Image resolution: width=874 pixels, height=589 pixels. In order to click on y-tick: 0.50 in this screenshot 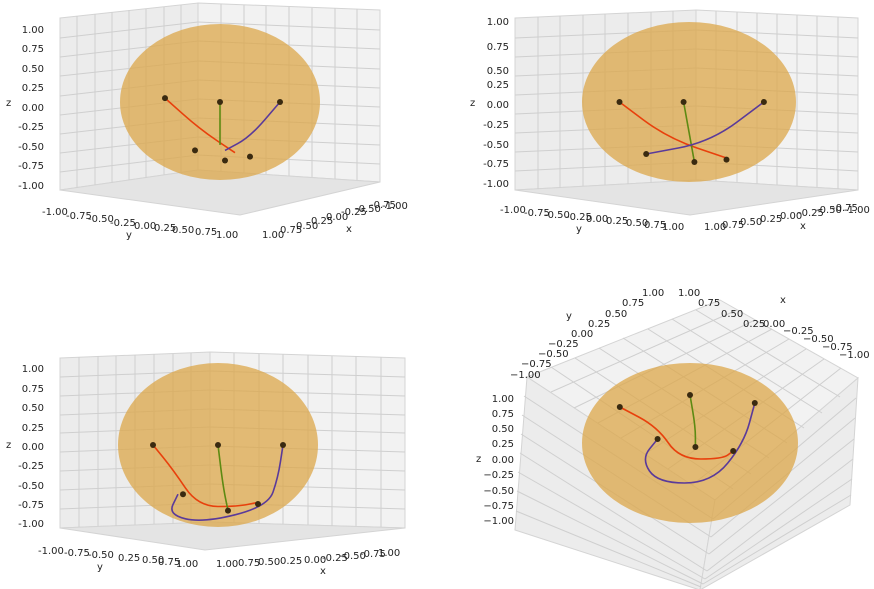, I will do `click(153, 560)`.